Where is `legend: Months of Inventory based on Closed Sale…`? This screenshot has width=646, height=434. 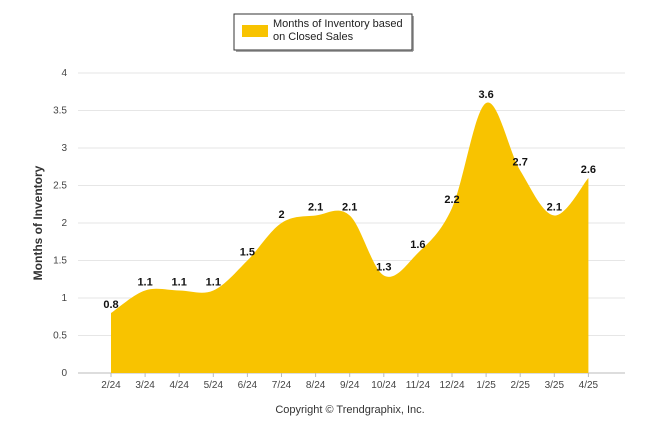
legend: Months of Inventory based on Closed Sale… is located at coordinates (323, 32).